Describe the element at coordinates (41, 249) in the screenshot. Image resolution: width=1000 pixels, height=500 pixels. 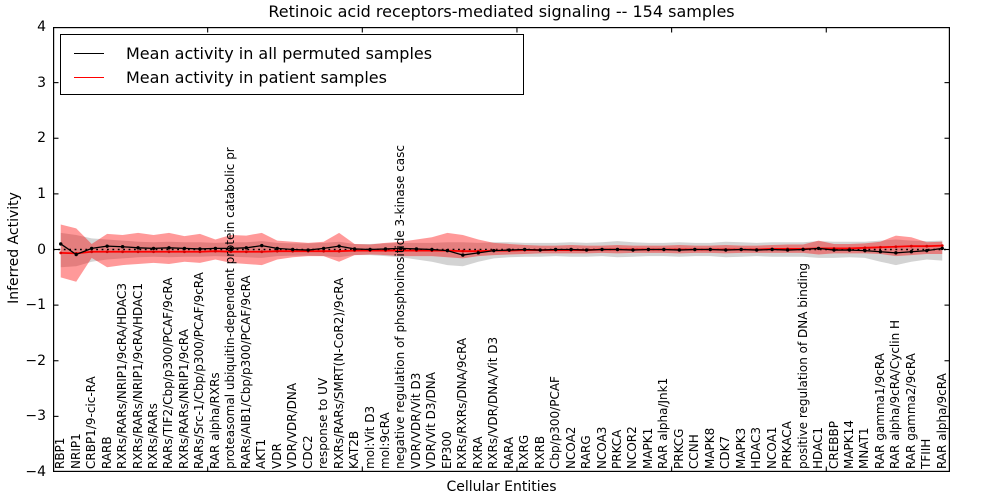
I see `y-tick-label: 0` at that location.